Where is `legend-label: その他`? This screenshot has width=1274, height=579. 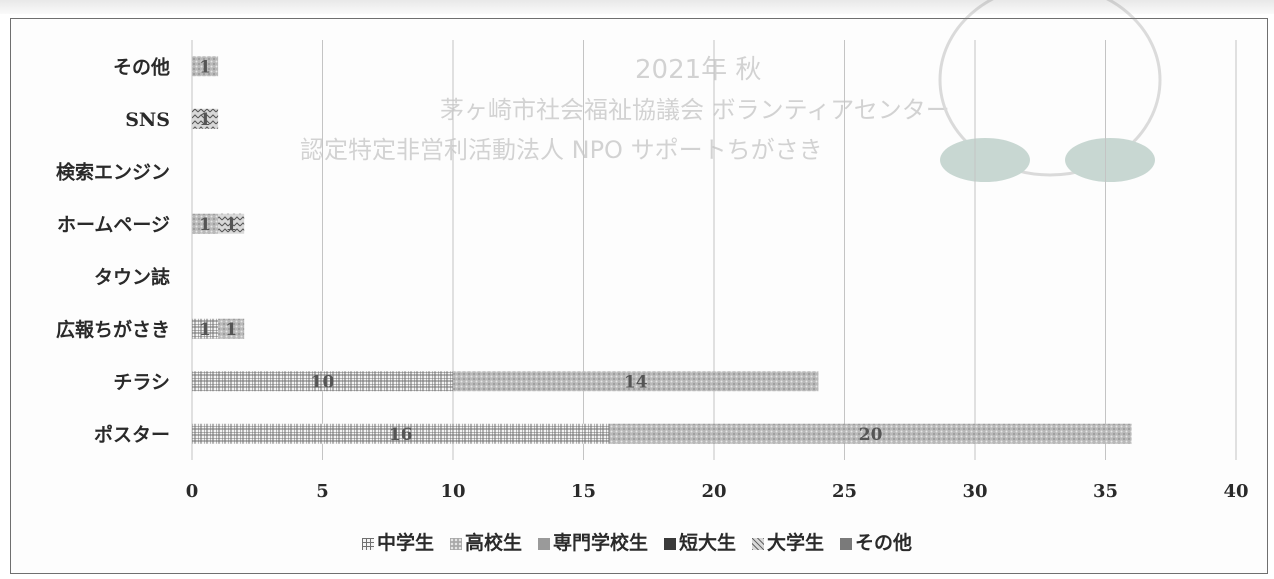 legend-label: その他 is located at coordinates (884, 543).